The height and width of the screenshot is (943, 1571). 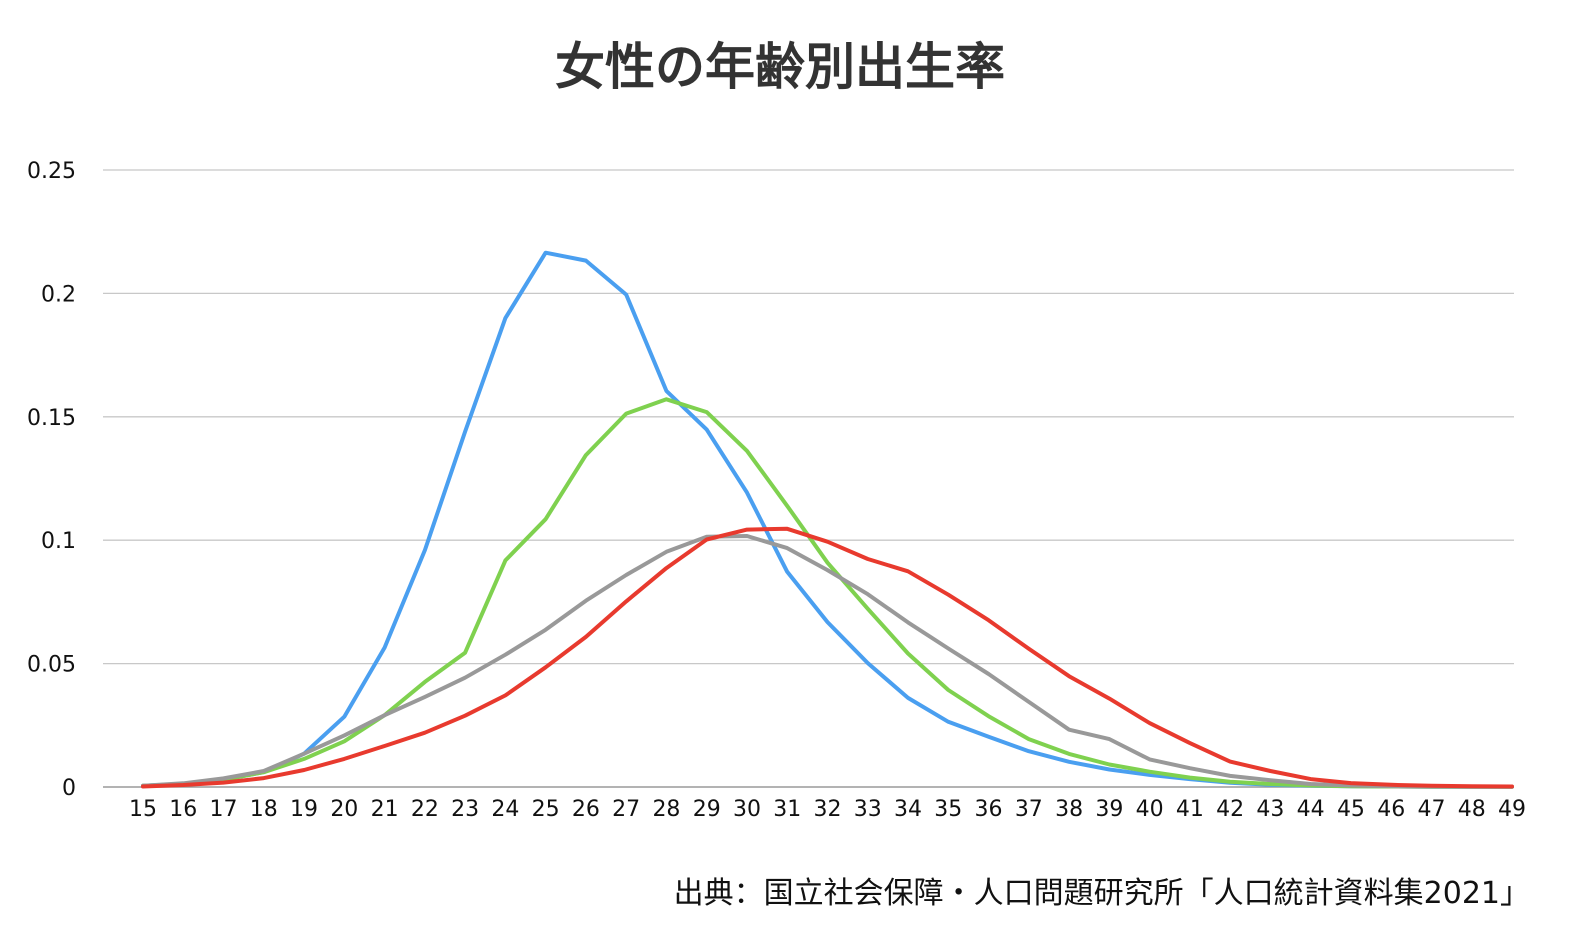 I want to click on x-tick-label: 38, so click(x=1069, y=809).